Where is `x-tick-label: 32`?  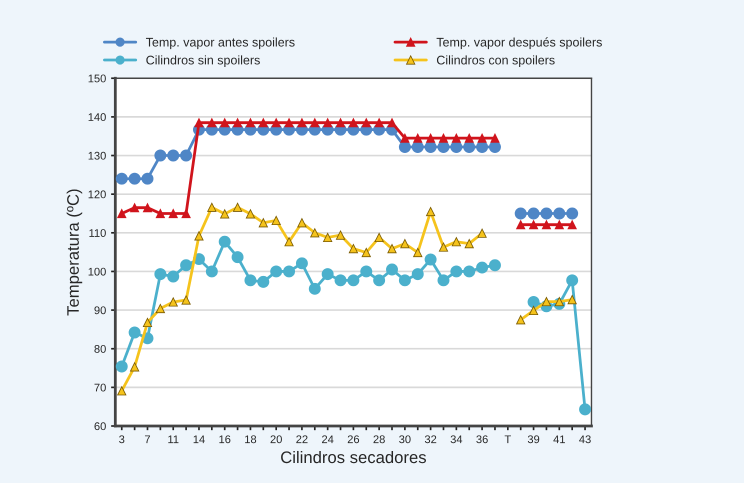
x-tick-label: 32 is located at coordinates (430, 439).